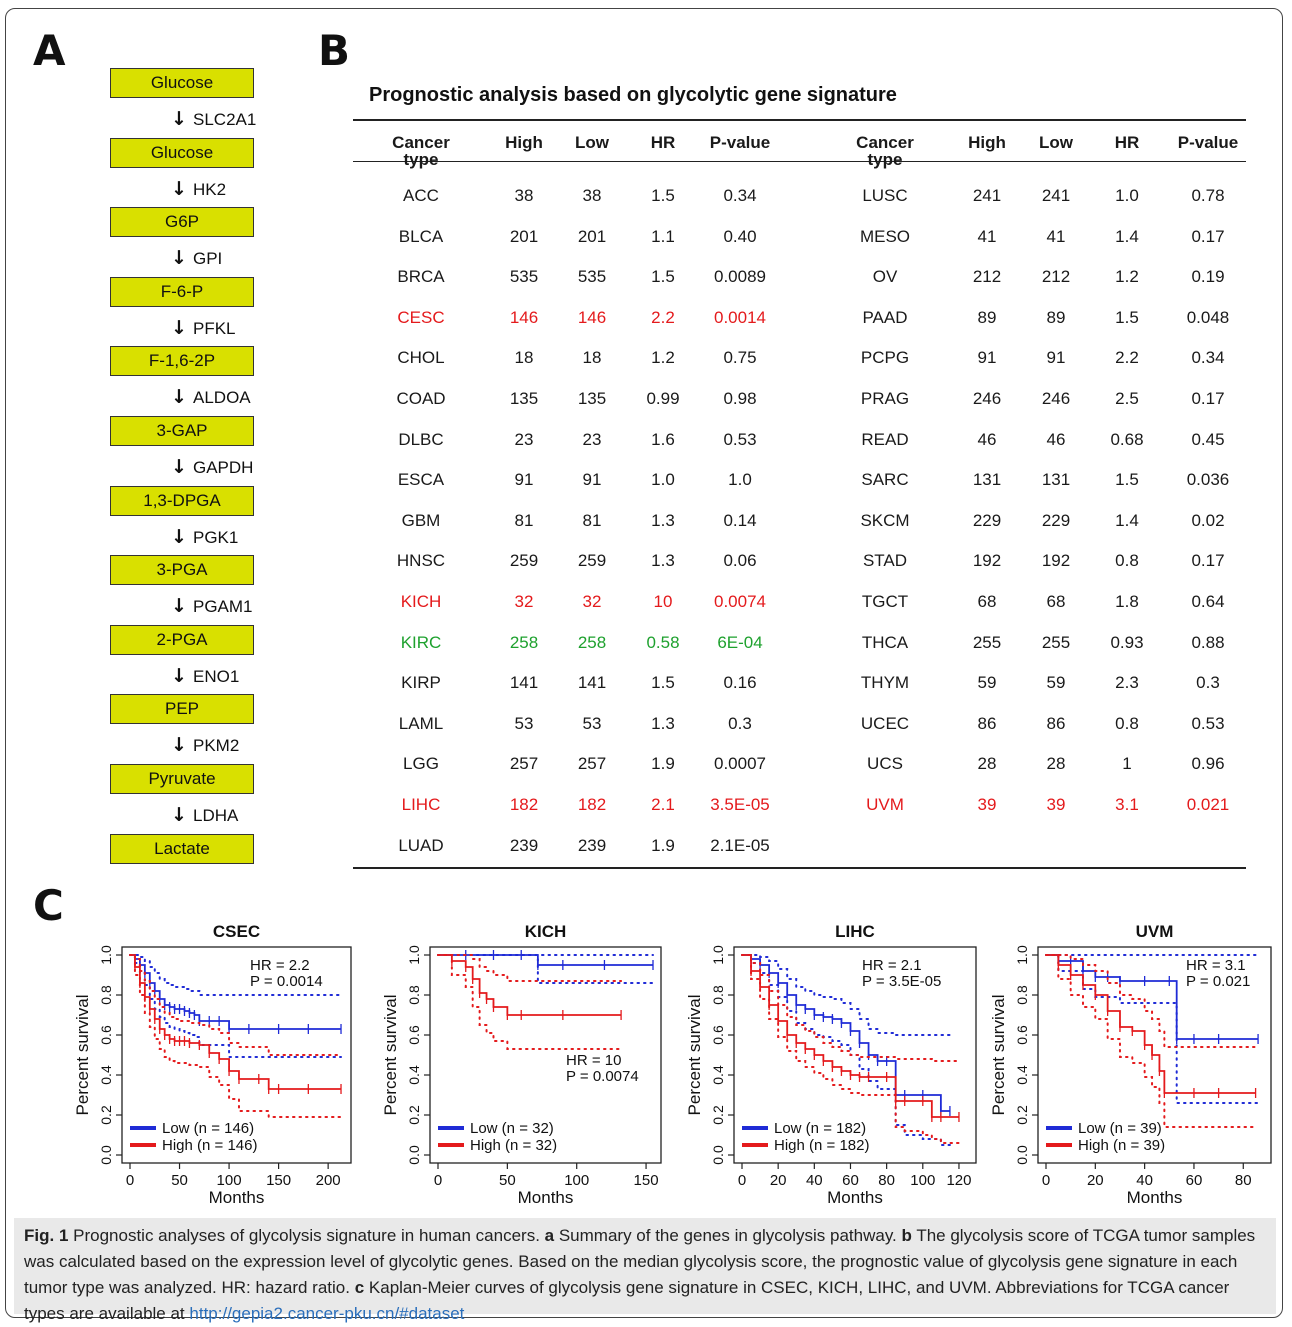 The image size is (1292, 1327). Describe the element at coordinates (182, 83) in the screenshot. I see `pathway-metabolite: Glucose` at that location.